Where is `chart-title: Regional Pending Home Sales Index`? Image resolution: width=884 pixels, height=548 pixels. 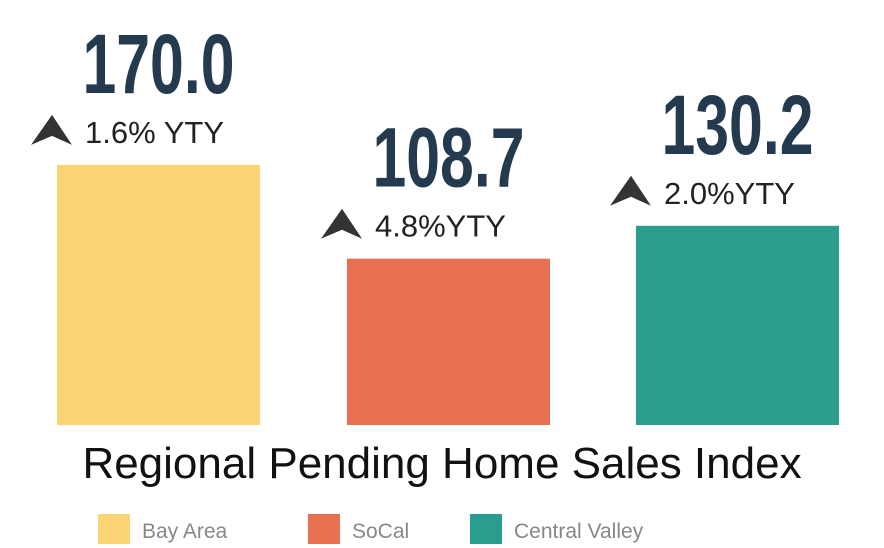
chart-title: Regional Pending Home Sales Index is located at coordinates (441, 463).